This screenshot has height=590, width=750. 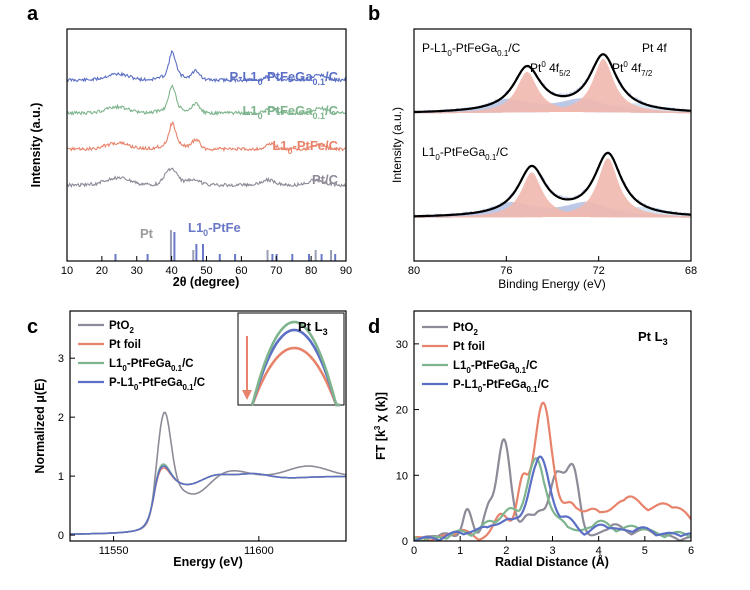 I want to click on y-axis-label-c: Normalized μ(E), so click(x=40, y=425).